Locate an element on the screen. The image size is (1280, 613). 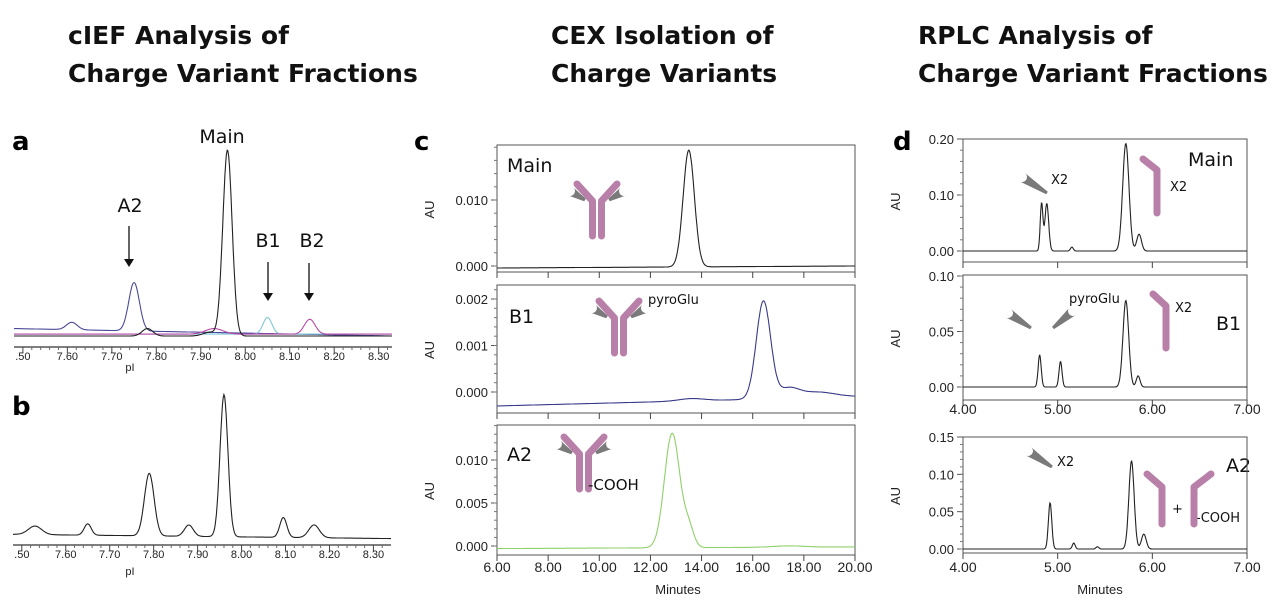
annotation-b2: B2 is located at coordinates (311, 241).